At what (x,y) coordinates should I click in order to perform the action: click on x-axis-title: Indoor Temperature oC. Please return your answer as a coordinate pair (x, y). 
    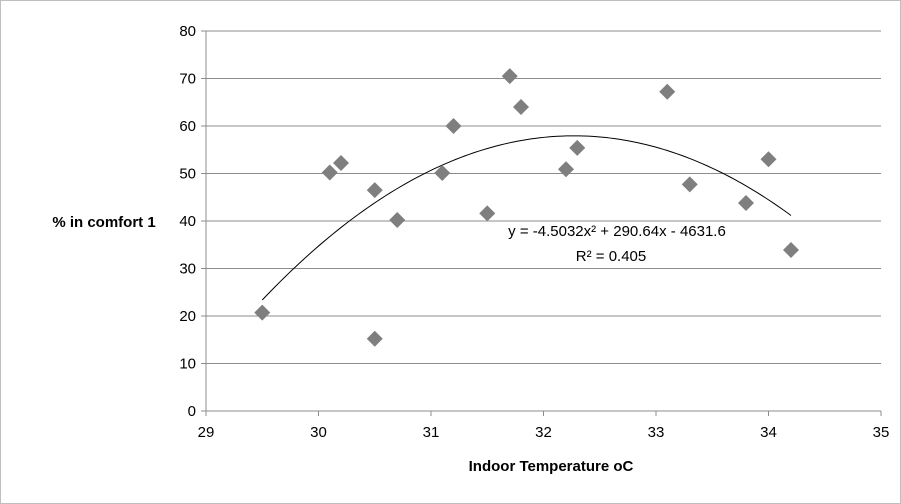
    Looking at the image, I should click on (551, 466).